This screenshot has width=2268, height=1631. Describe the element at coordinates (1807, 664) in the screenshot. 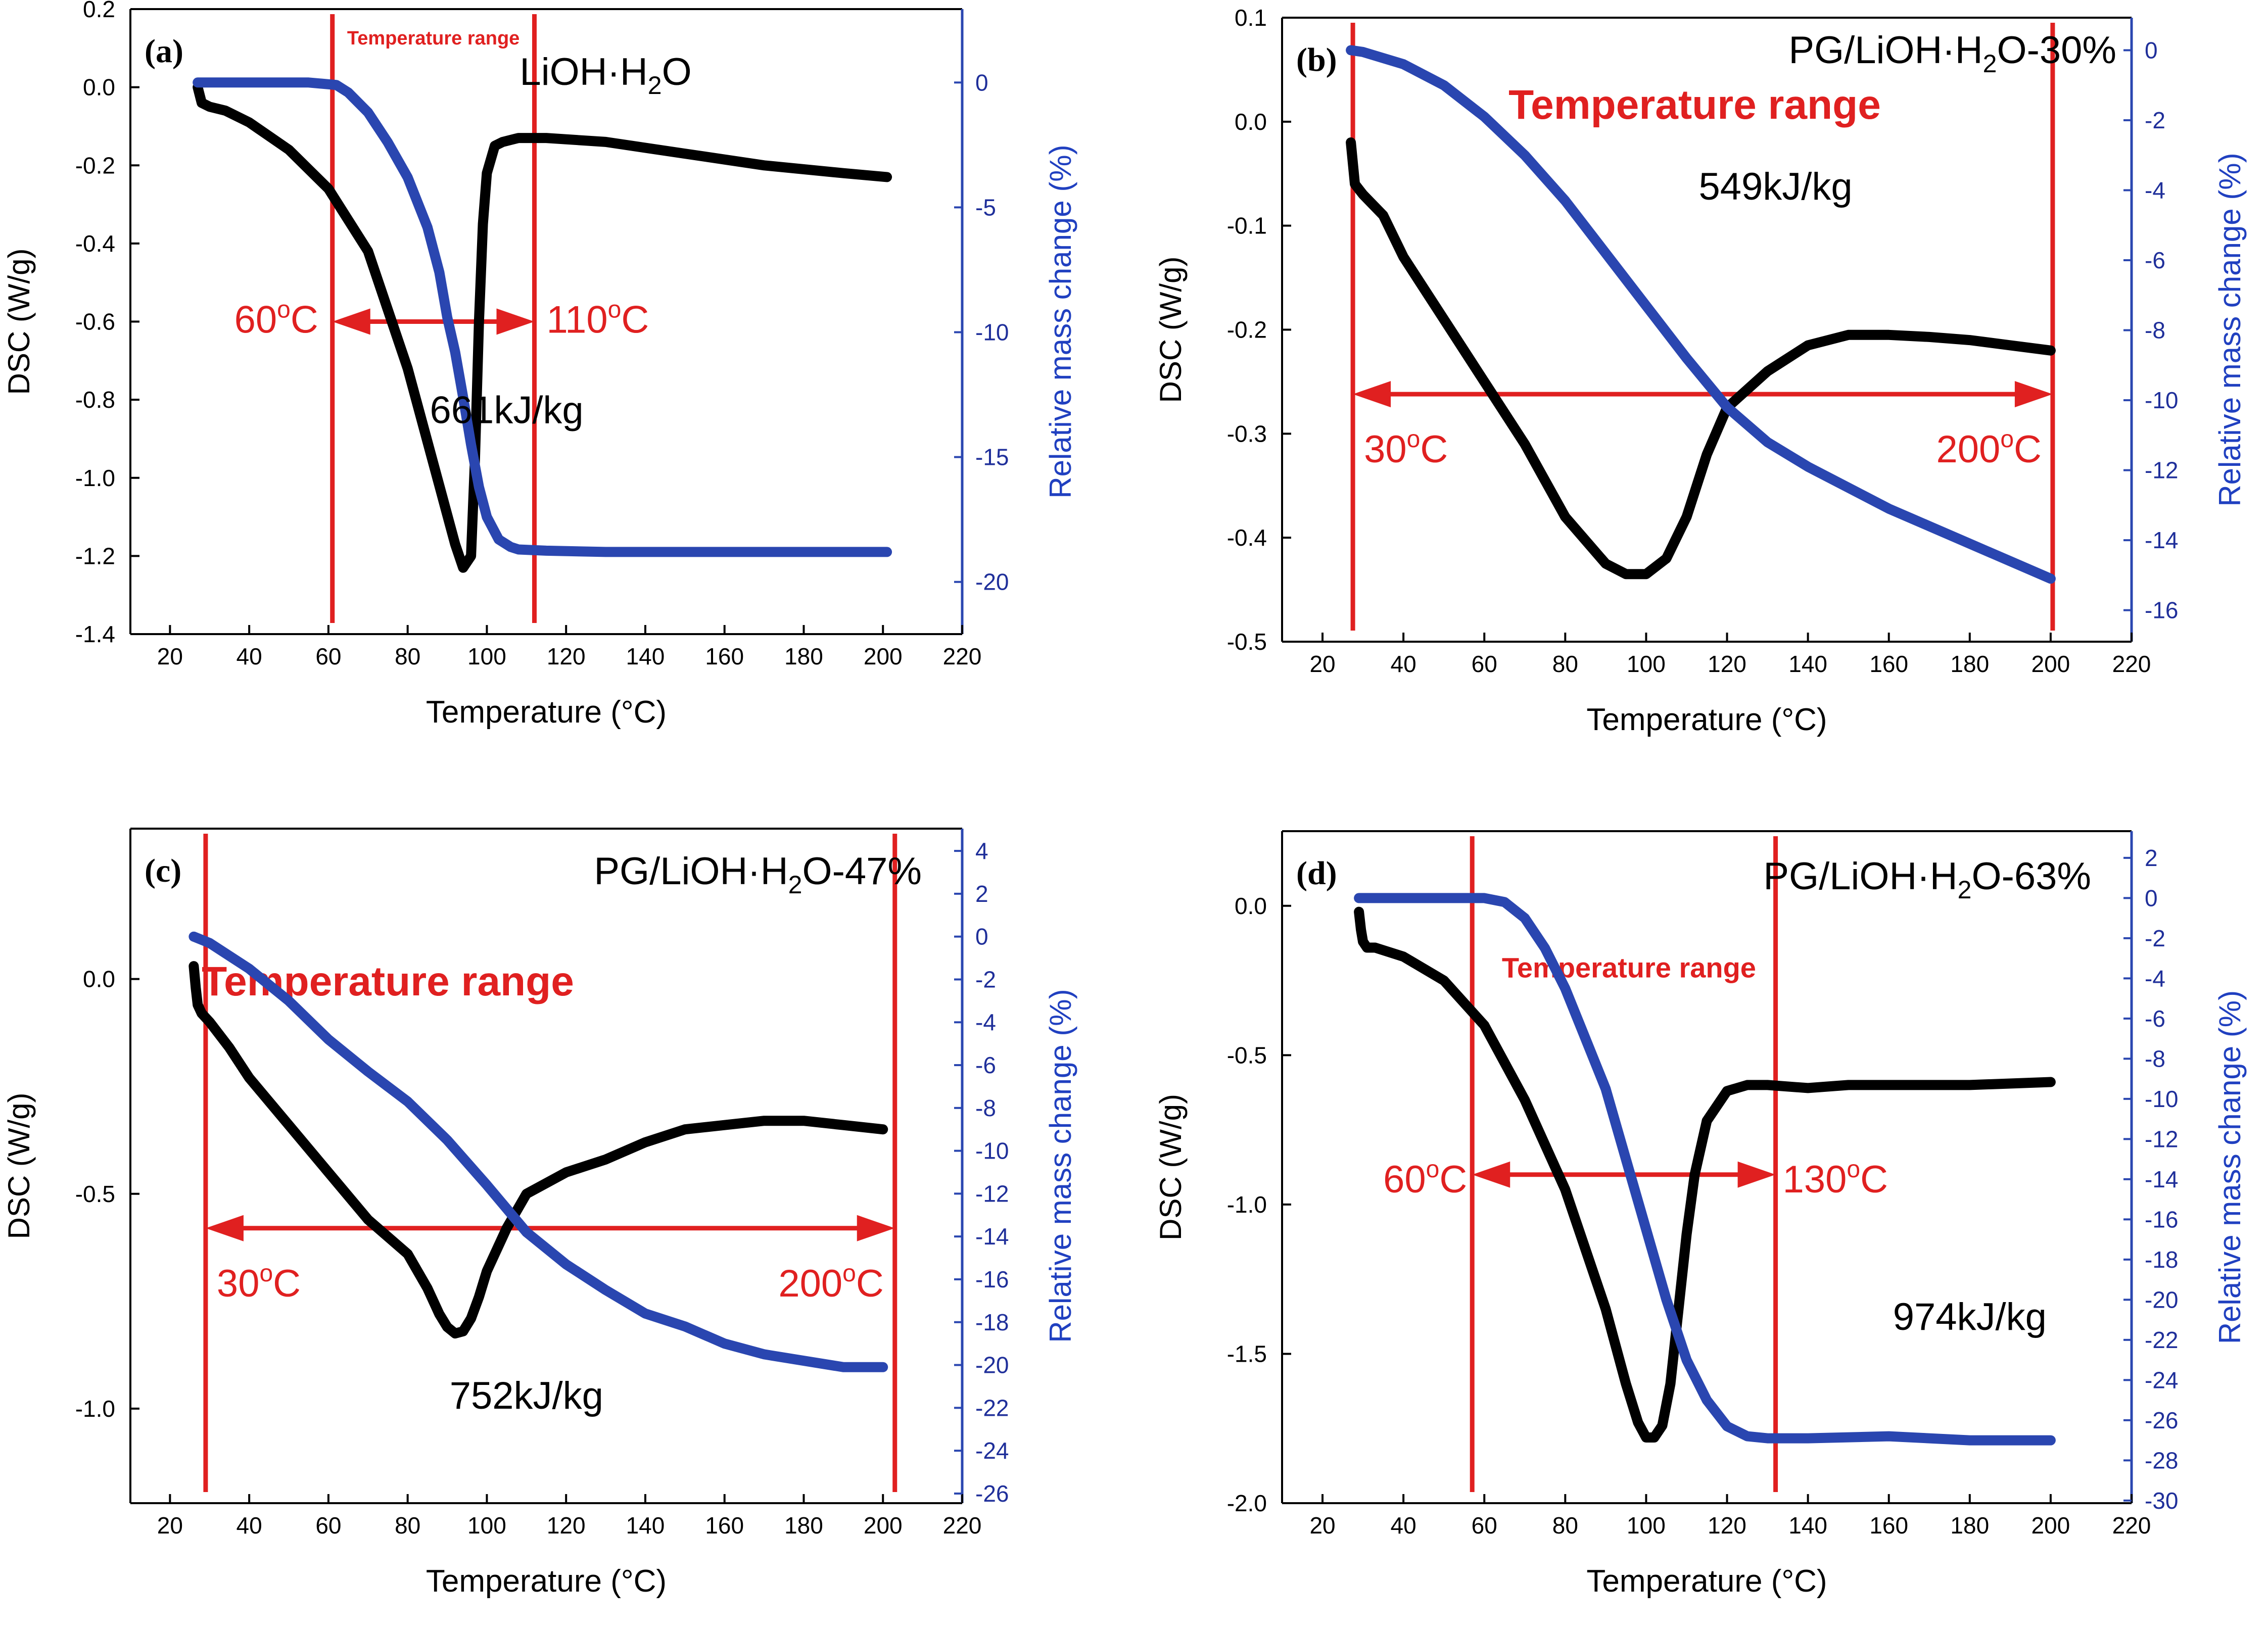

I see `x-tick-label: 140` at that location.